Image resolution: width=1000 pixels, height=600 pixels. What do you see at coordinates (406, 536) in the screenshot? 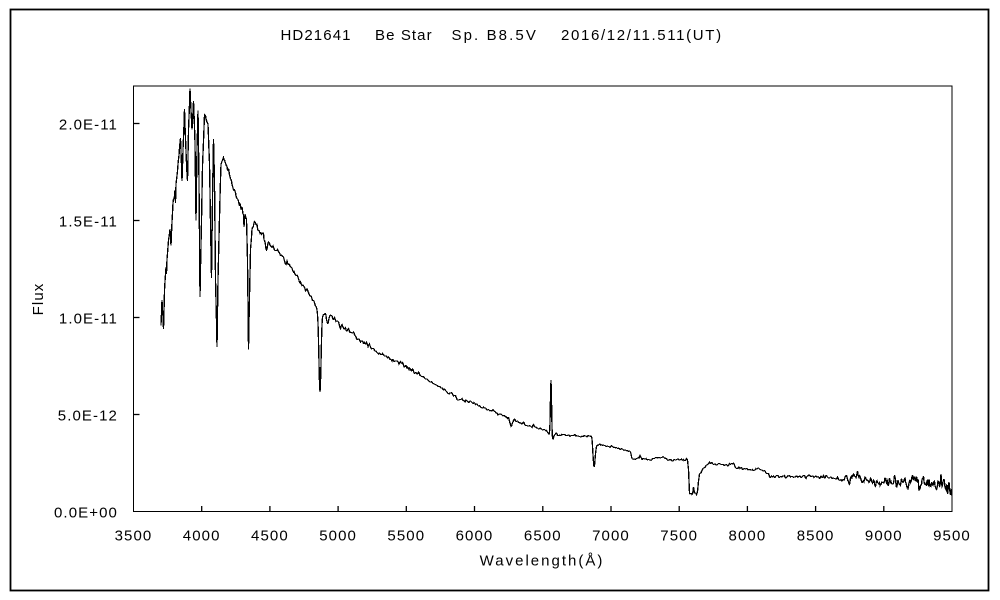
I see `svg-text: 5500` at bounding box center [406, 536].